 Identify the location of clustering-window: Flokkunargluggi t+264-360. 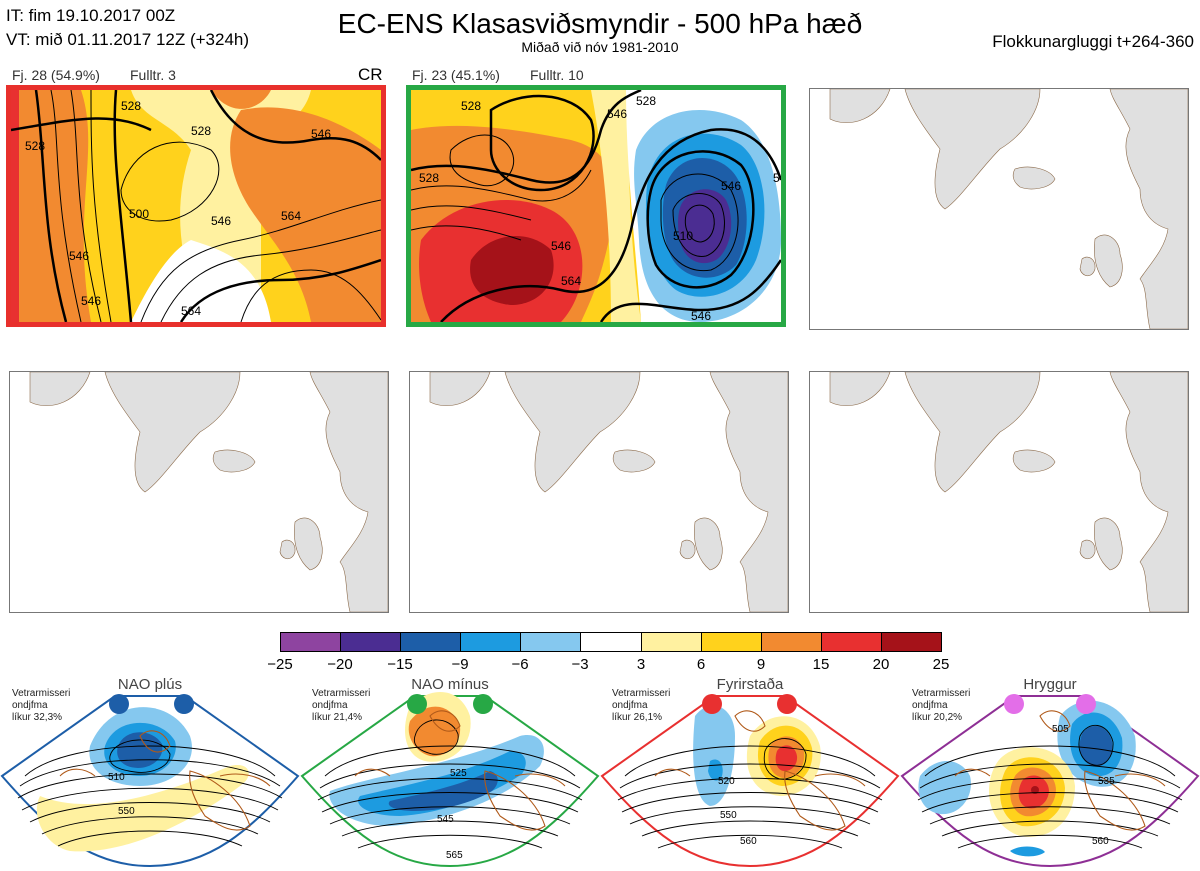
(1093, 41).